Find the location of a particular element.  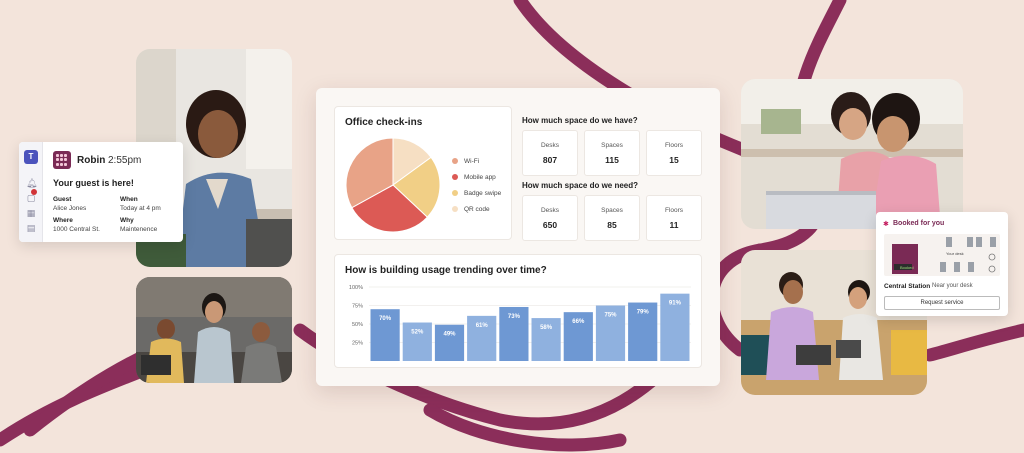

photo-team-collaborating is located at coordinates (214, 330).